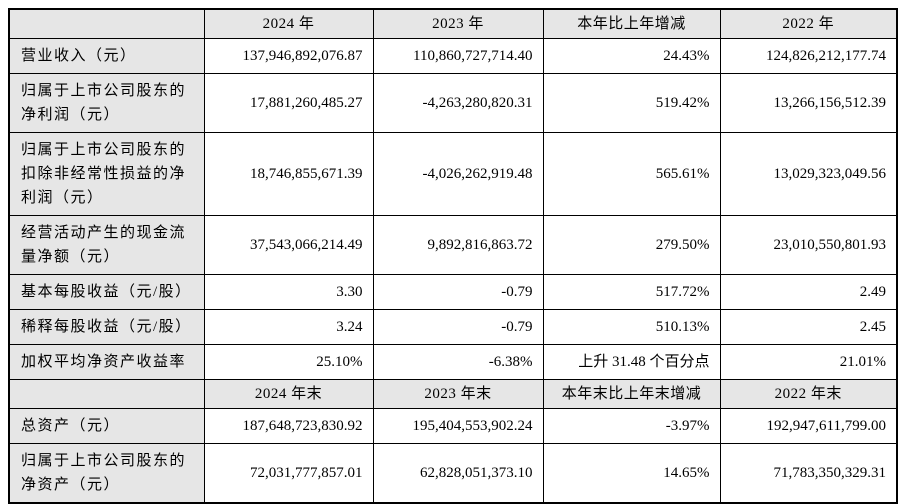  I want to click on table-row-diluted-eps: 稀释每股收益（元/股） 3.24 -0.79 510.13% 2.45, so click(453, 327).